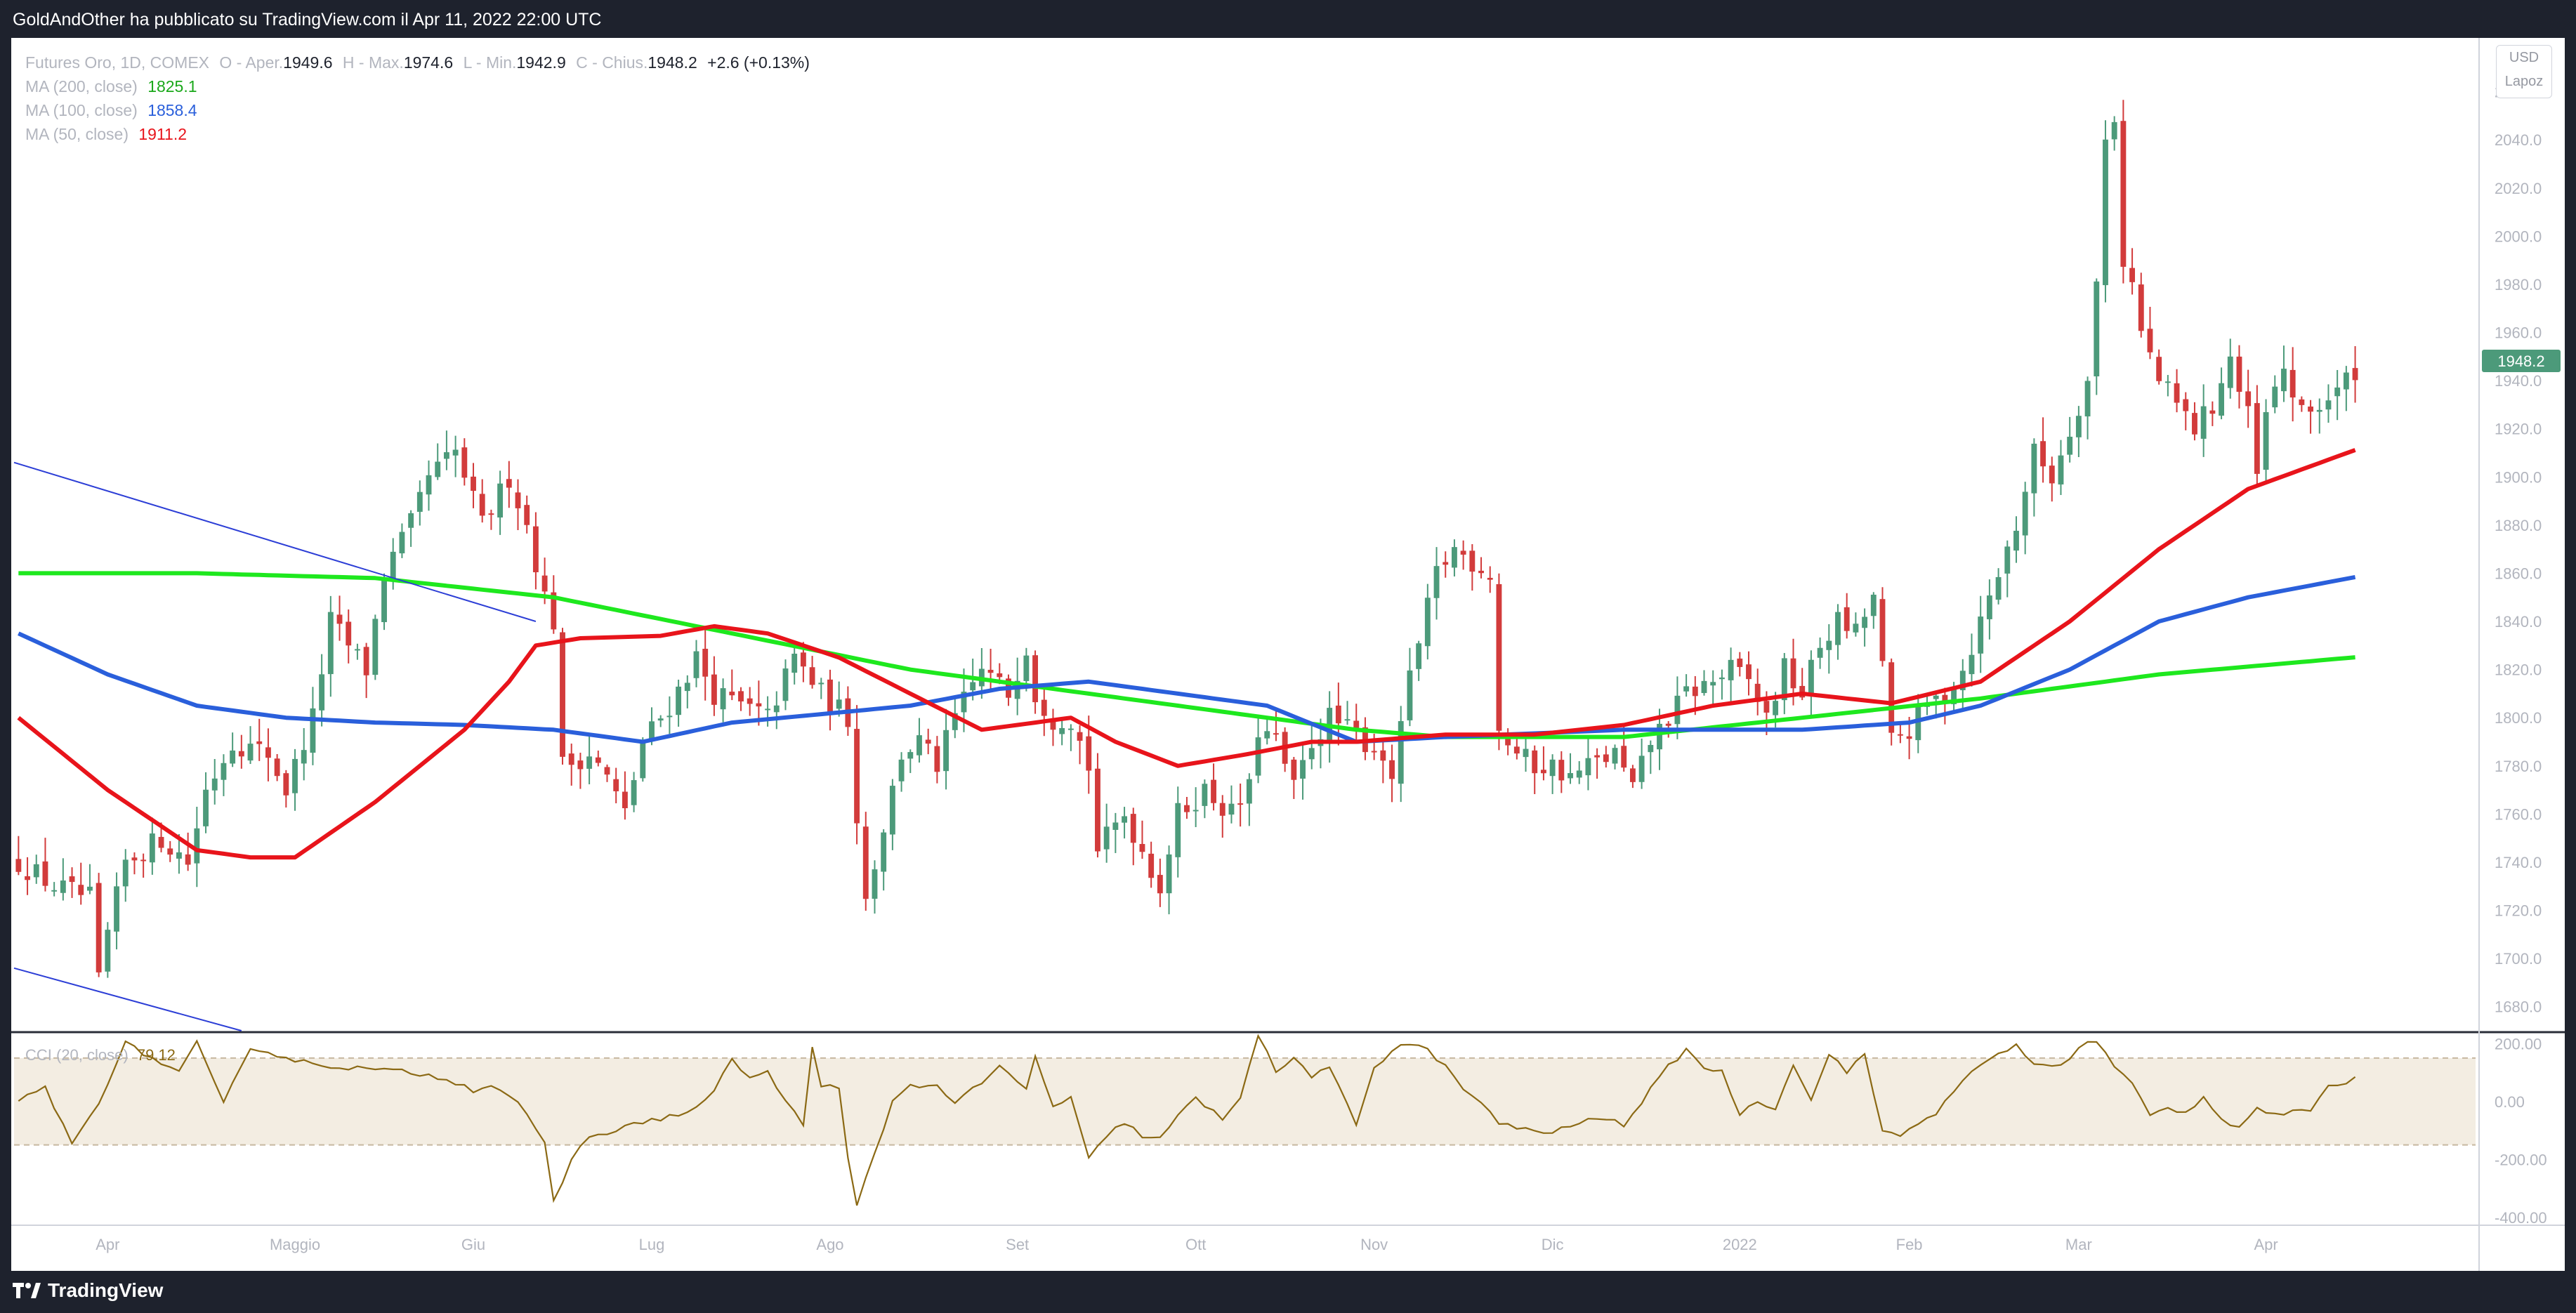 Image resolution: width=2576 pixels, height=1313 pixels. What do you see at coordinates (2521, 361) in the screenshot?
I see `last-price-tag` at bounding box center [2521, 361].